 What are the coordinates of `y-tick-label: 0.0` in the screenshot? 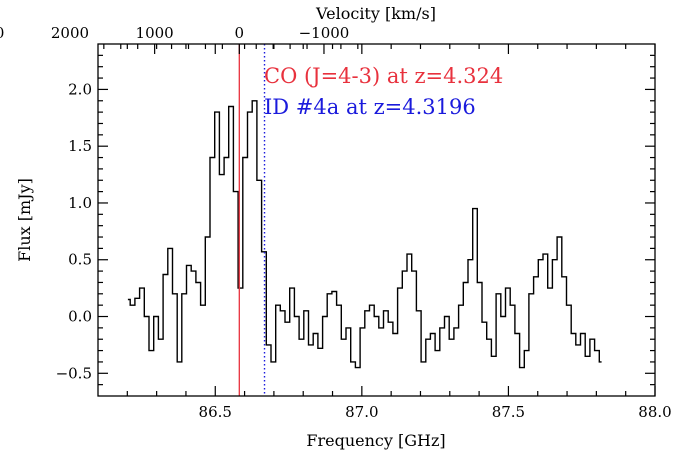 It's located at (80, 317).